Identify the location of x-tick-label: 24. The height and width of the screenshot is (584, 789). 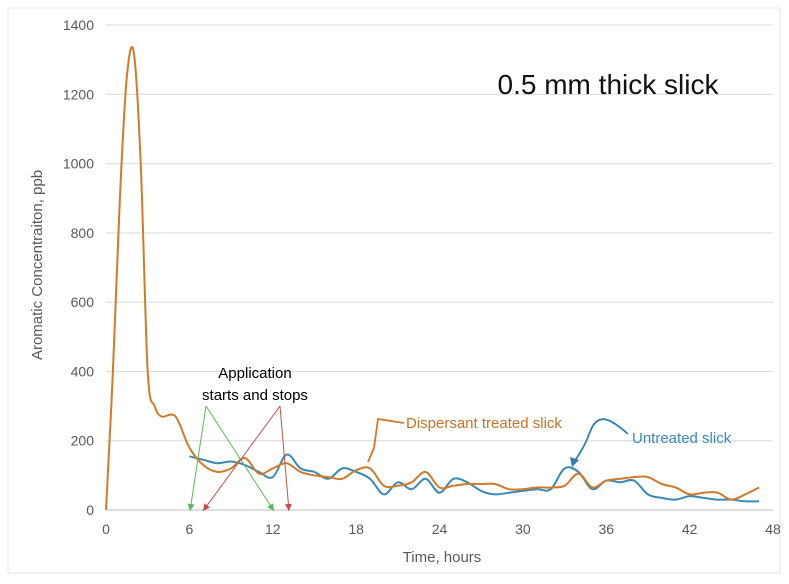
(440, 529).